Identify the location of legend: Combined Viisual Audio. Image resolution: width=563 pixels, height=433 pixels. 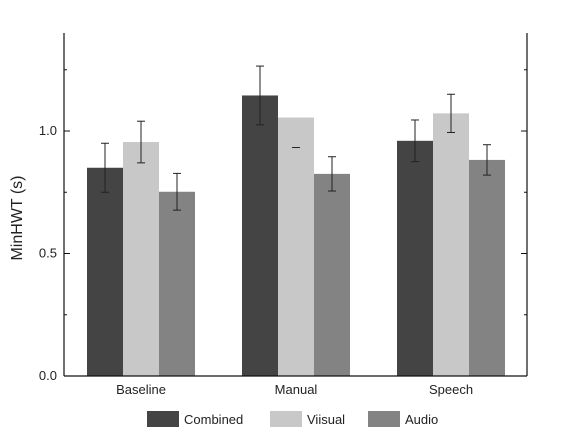
(292, 419).